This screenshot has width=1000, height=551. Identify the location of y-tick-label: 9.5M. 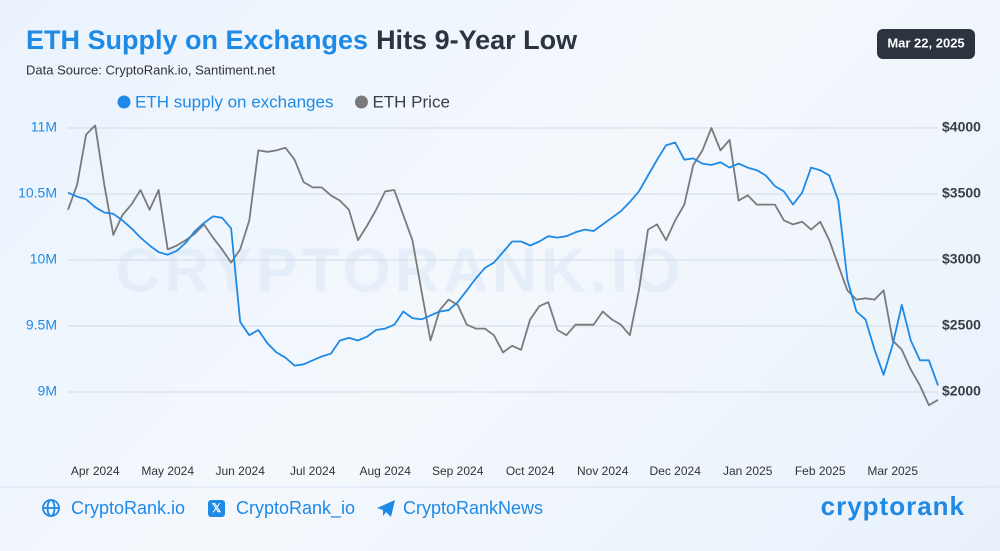
(41, 325).